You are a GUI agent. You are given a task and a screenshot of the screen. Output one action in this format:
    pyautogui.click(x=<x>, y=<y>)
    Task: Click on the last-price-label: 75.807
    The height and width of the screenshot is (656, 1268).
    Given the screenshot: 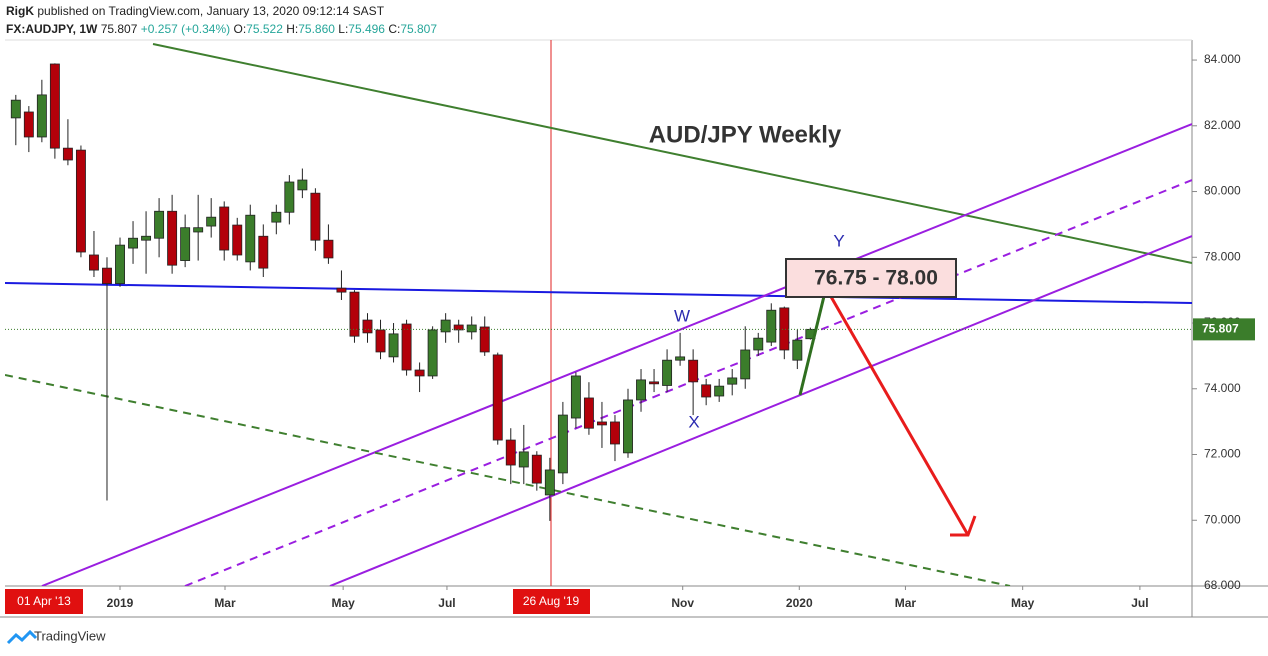 What is the action you would take?
    pyautogui.click(x=1220, y=329)
    